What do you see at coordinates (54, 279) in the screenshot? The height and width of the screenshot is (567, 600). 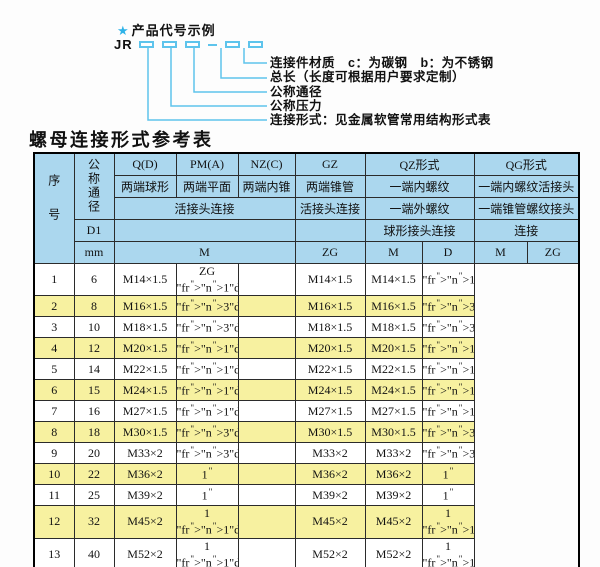 I see `cell-seq: 1` at bounding box center [54, 279].